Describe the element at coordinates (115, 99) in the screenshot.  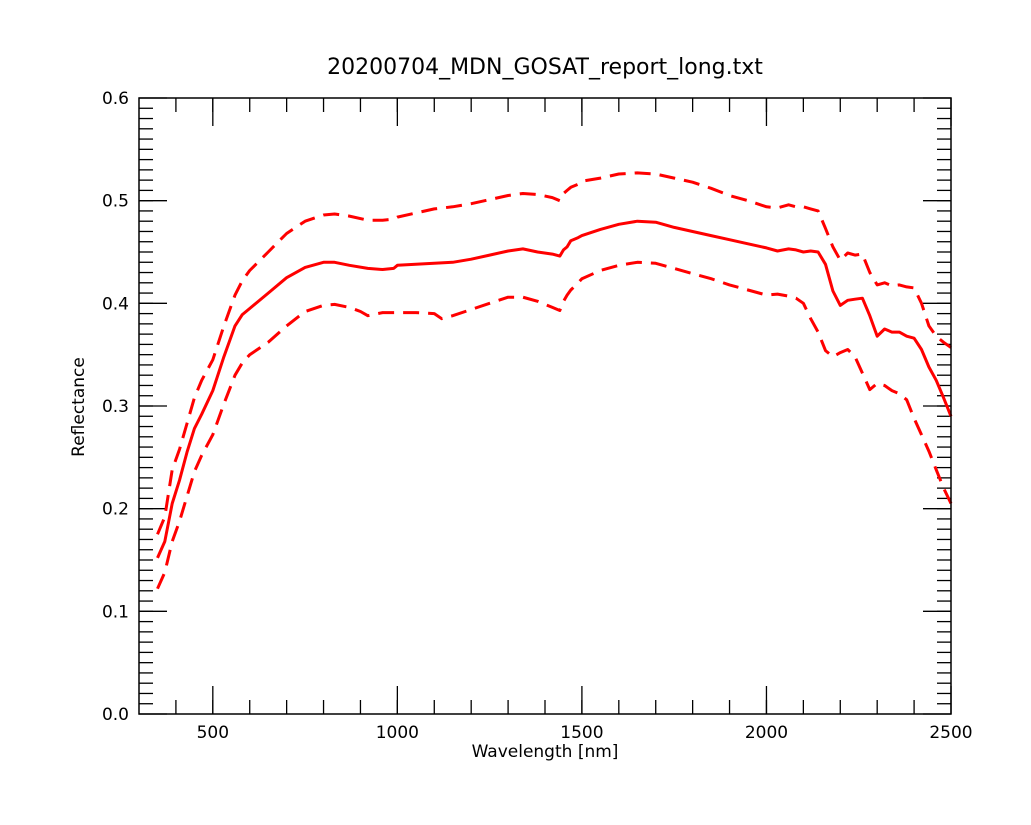
I see `y-tick-label: 0.6` at that location.